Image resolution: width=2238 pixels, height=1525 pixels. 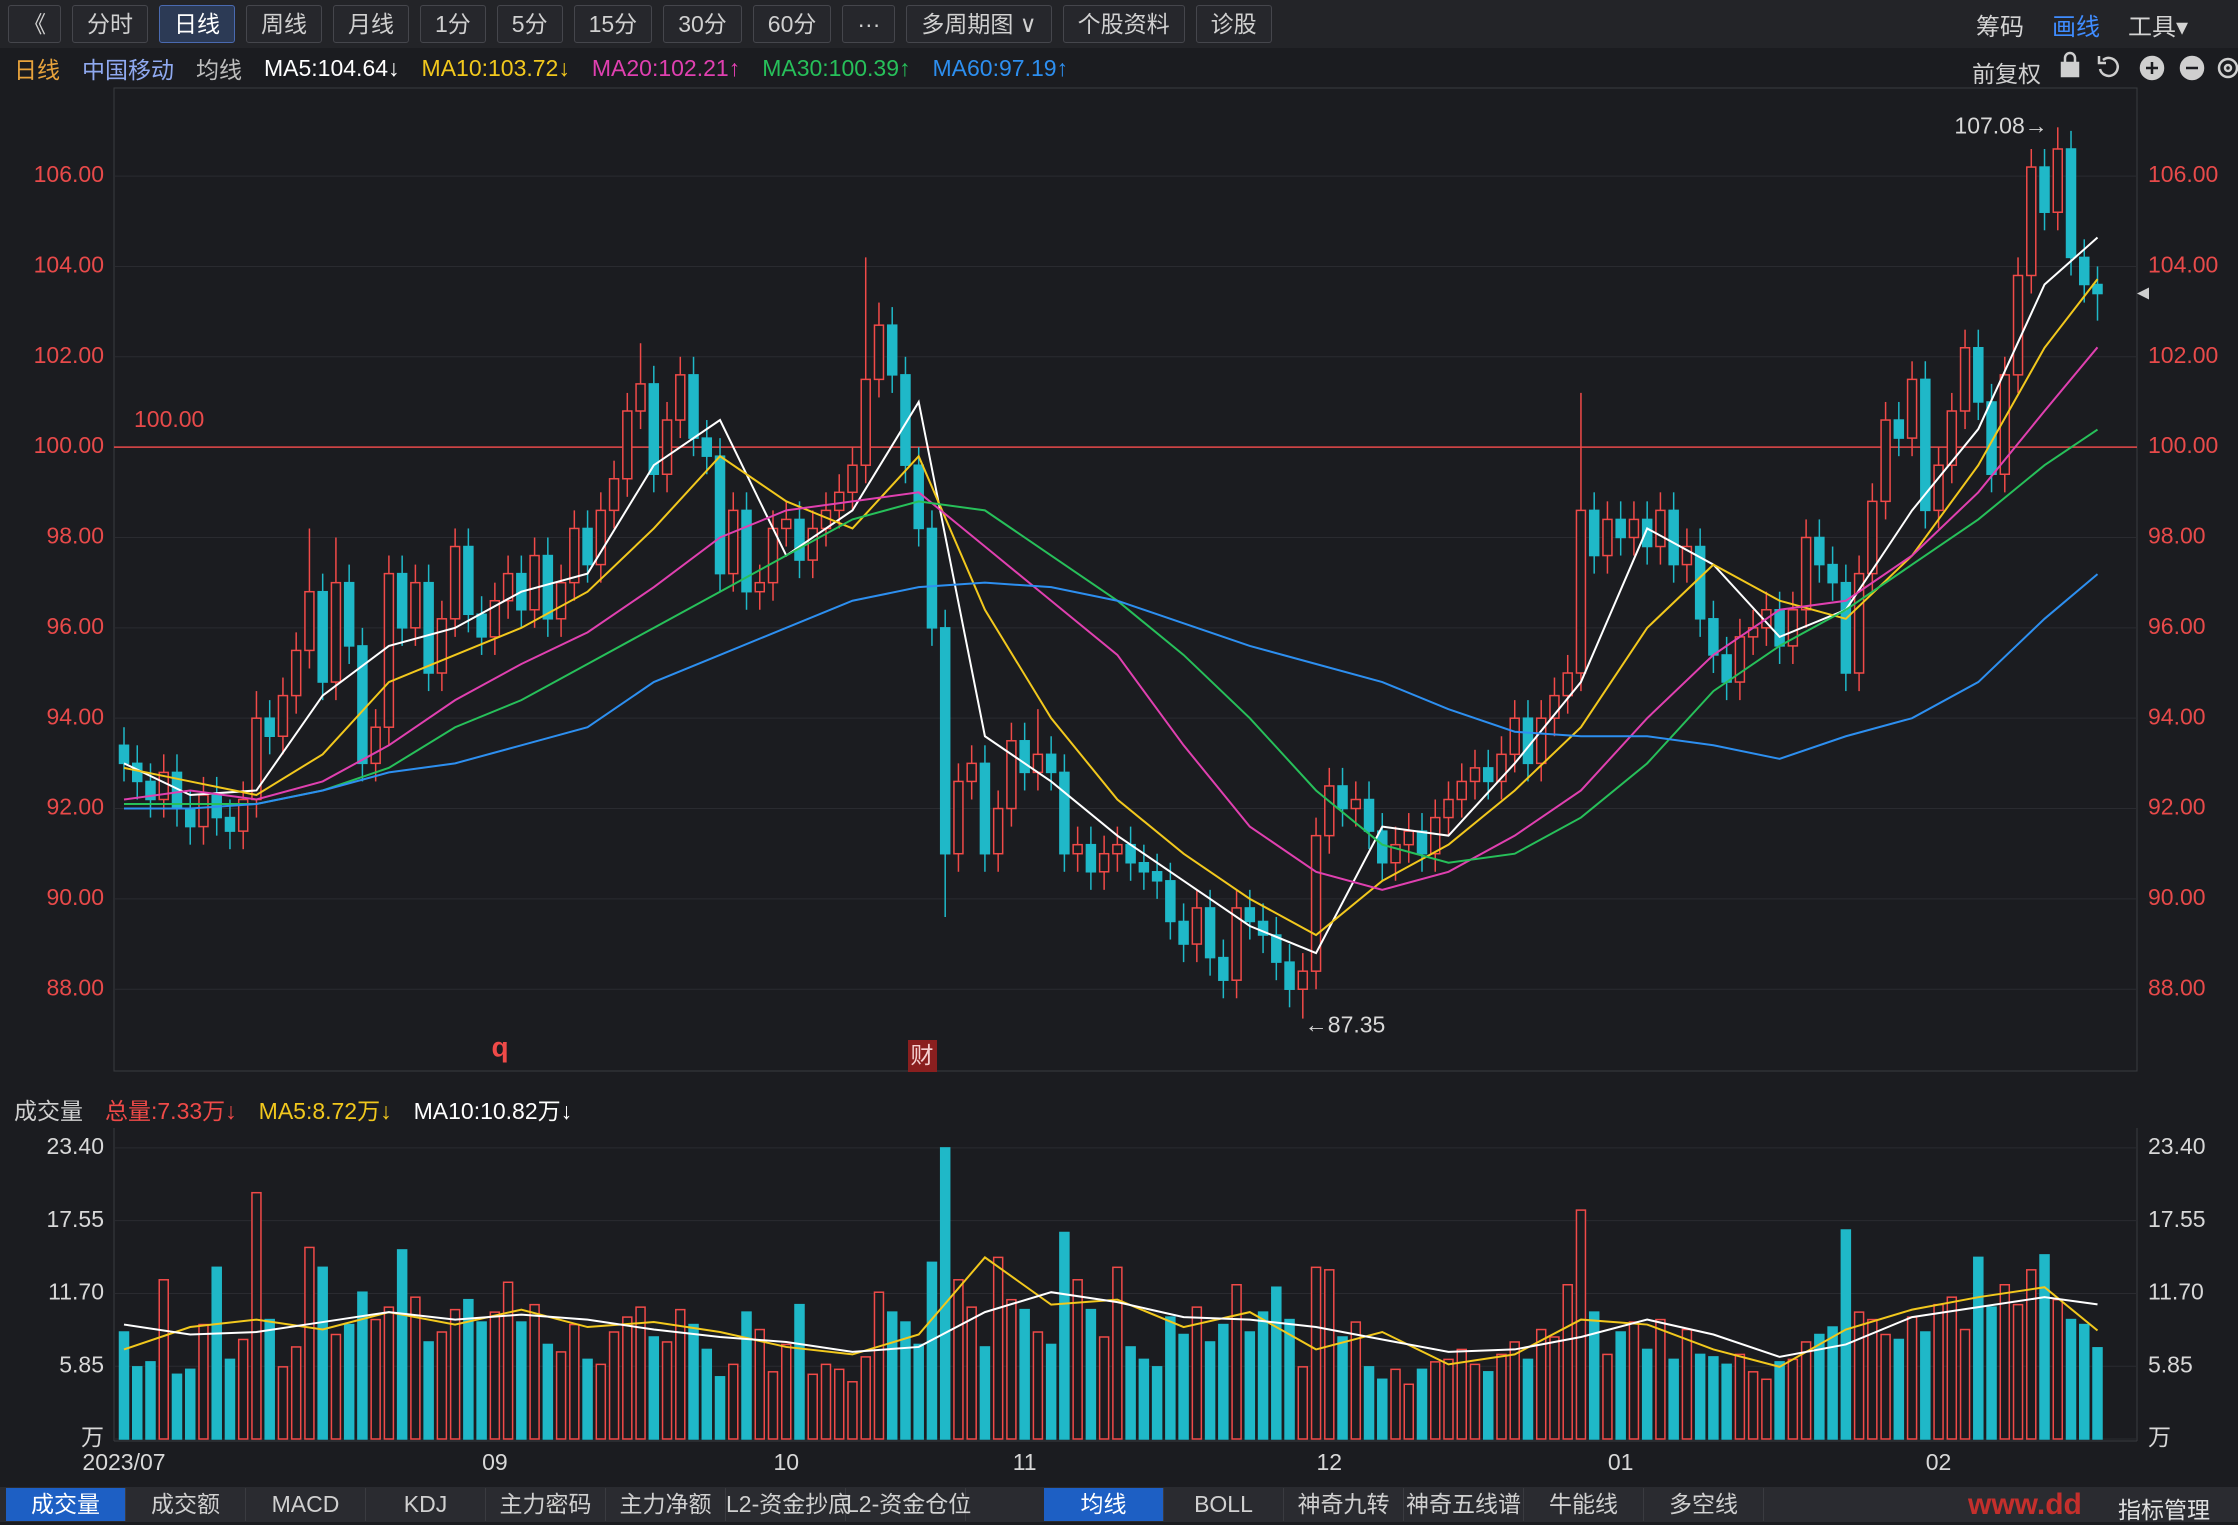 I want to click on tab: L2-资金仓位, so click(x=908, y=1504).